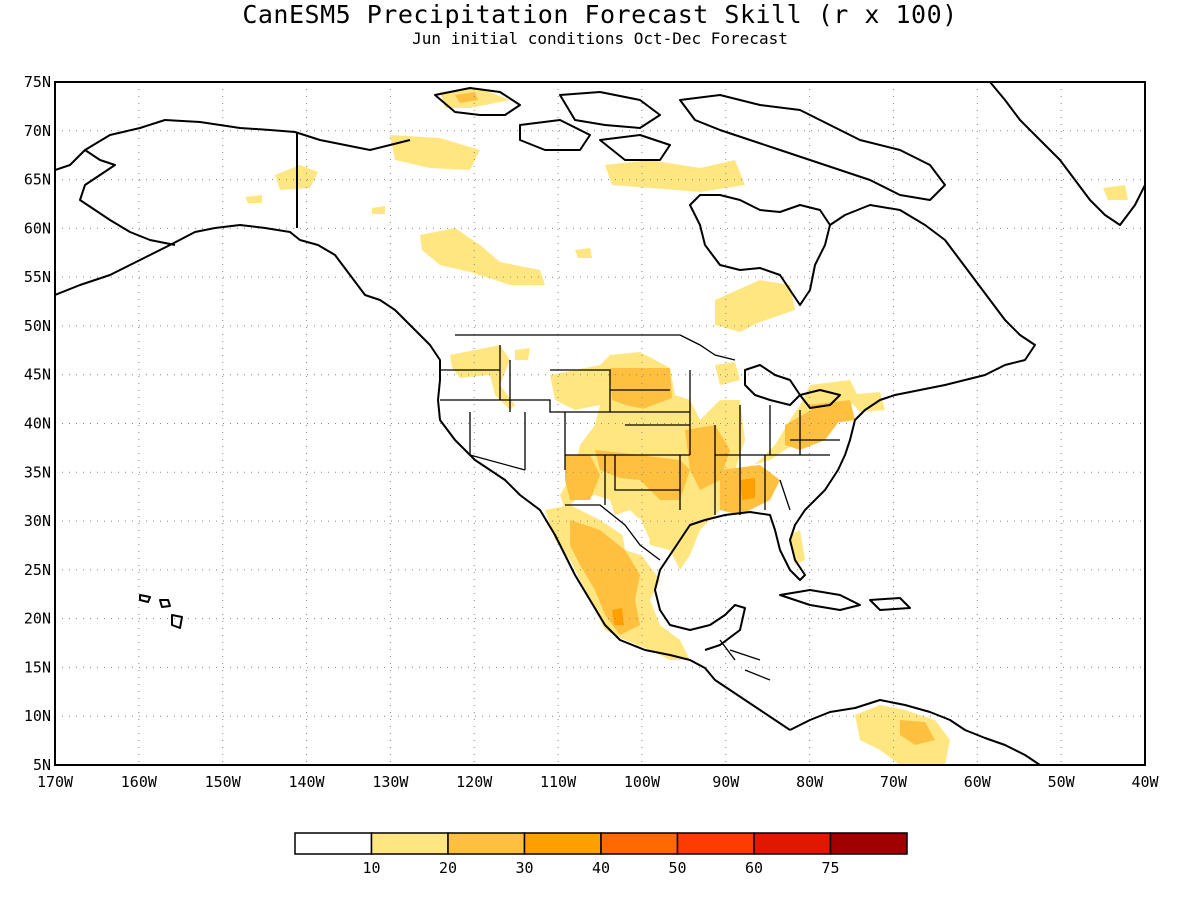  I want to click on colorbar-label: 50, so click(677, 868).